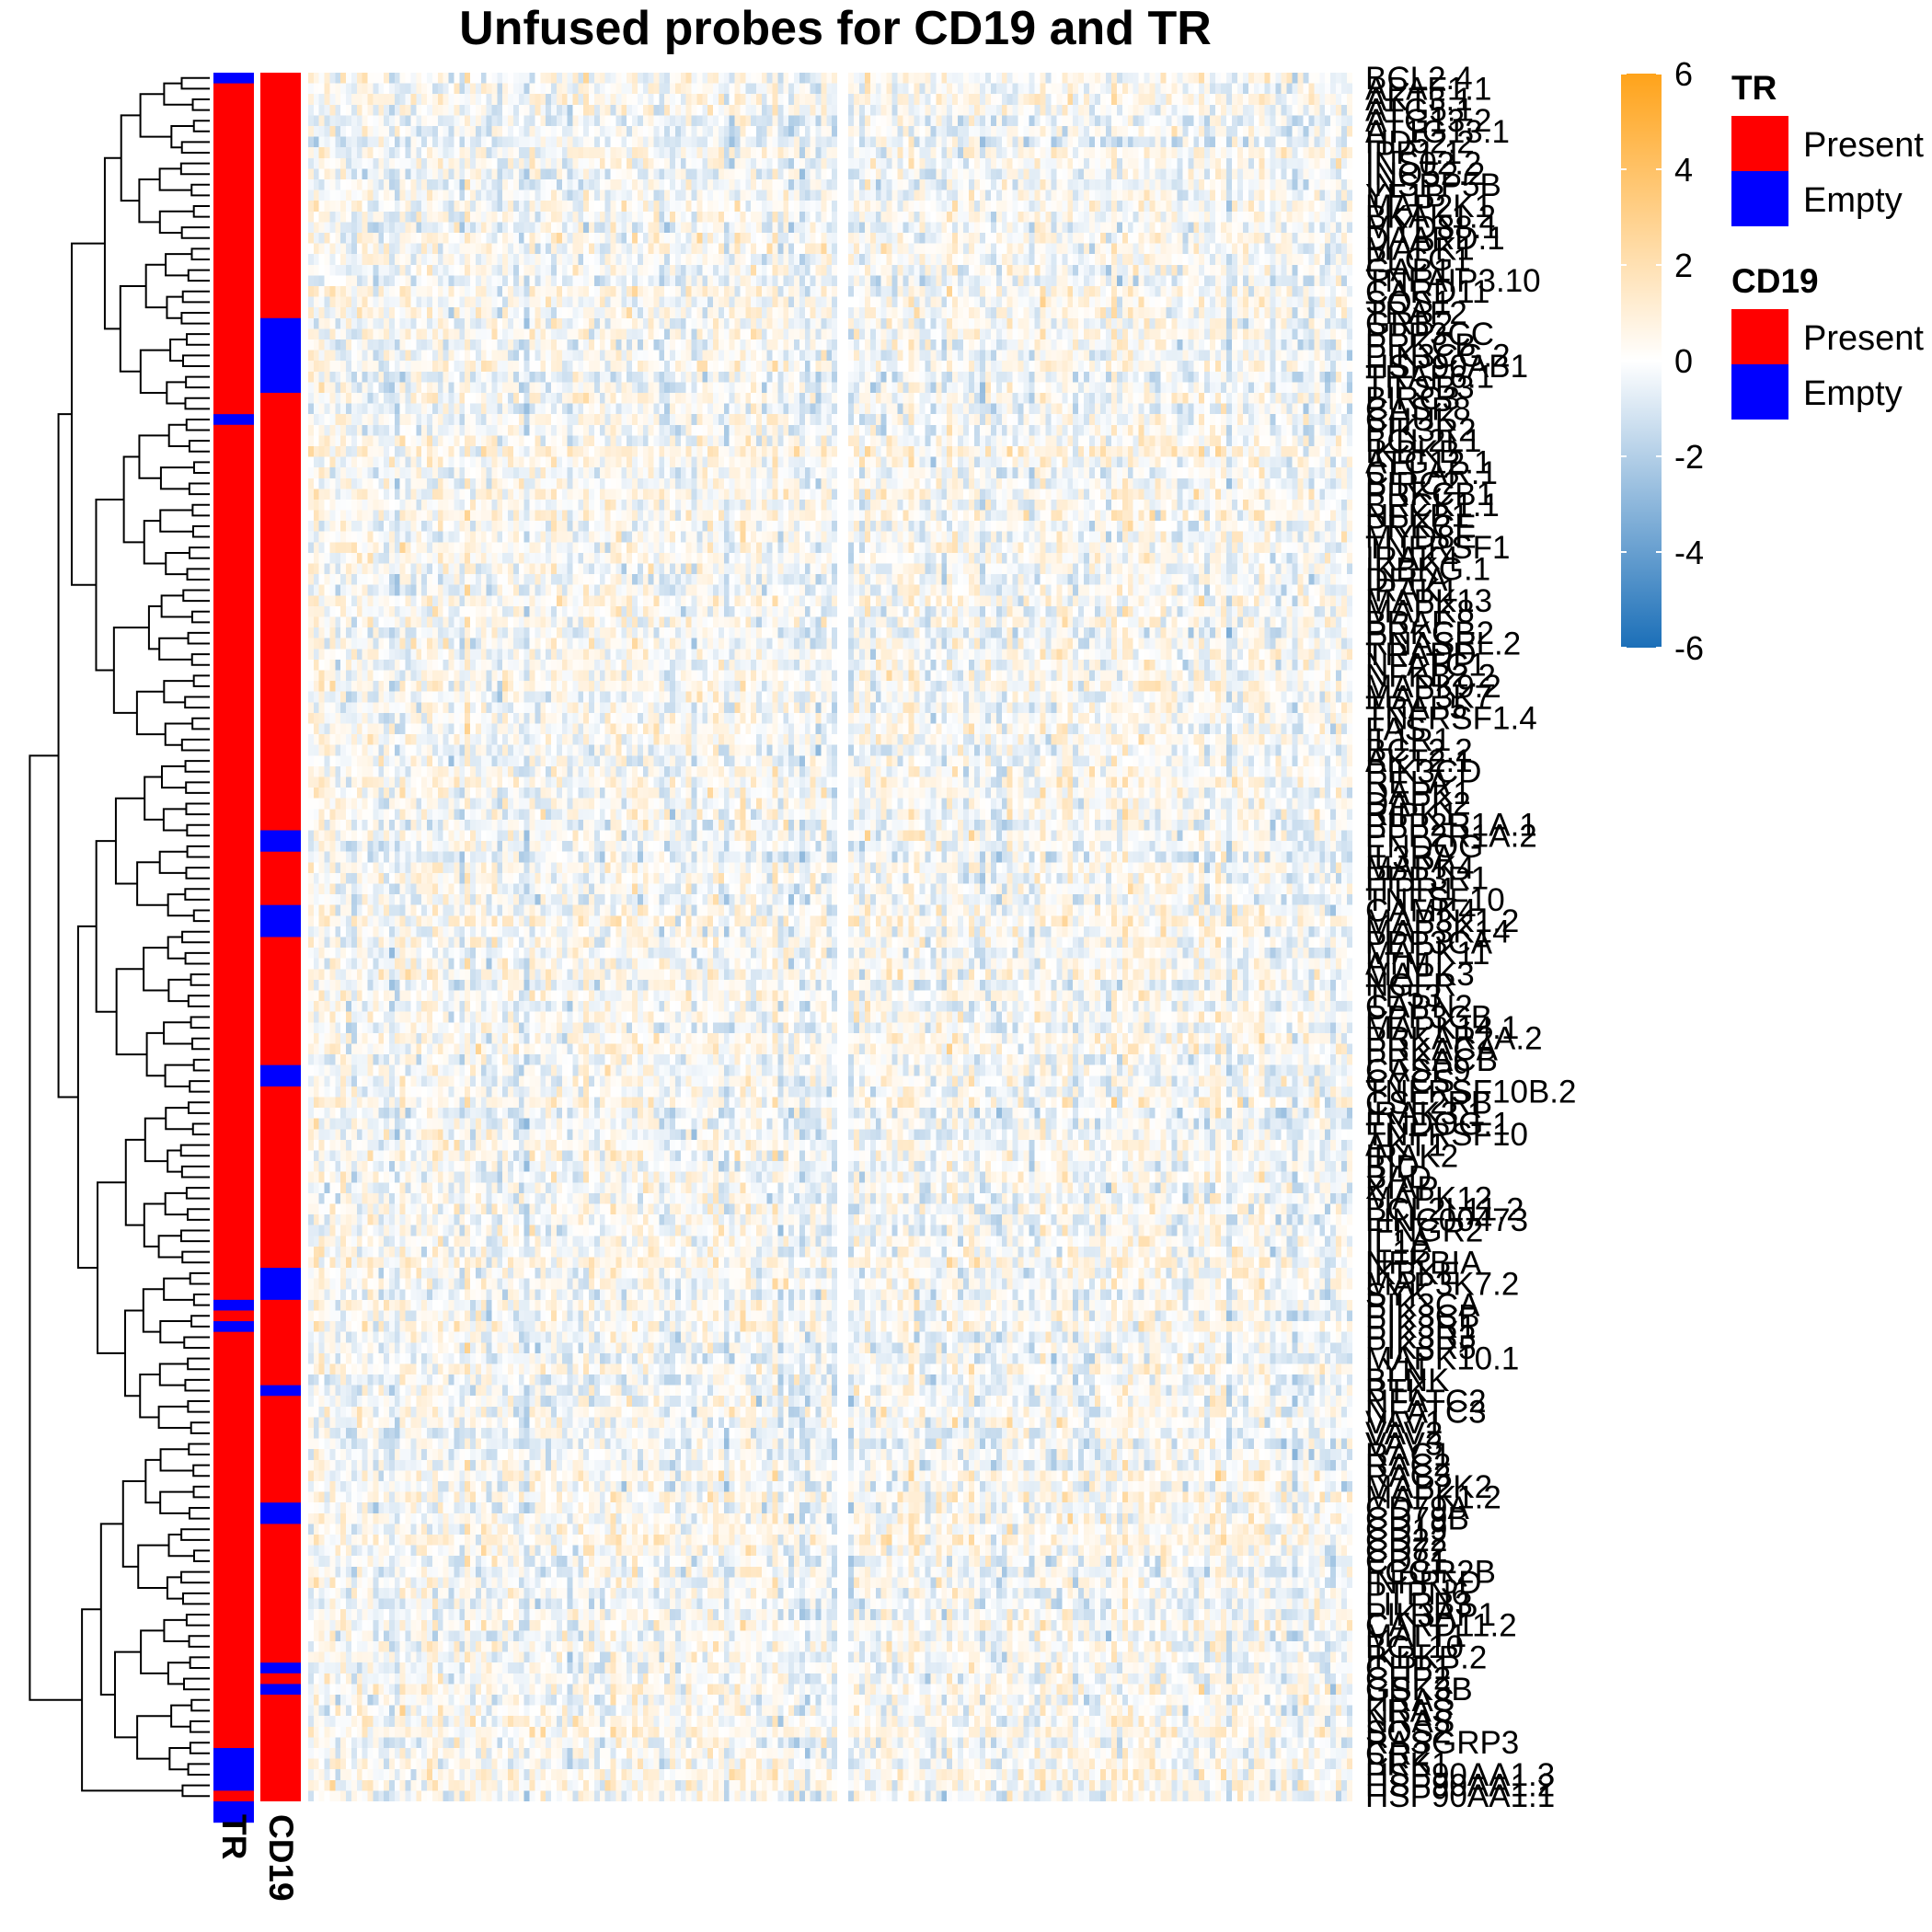  I want to click on legend-tr: TR Present Empty, so click(1827, 147).